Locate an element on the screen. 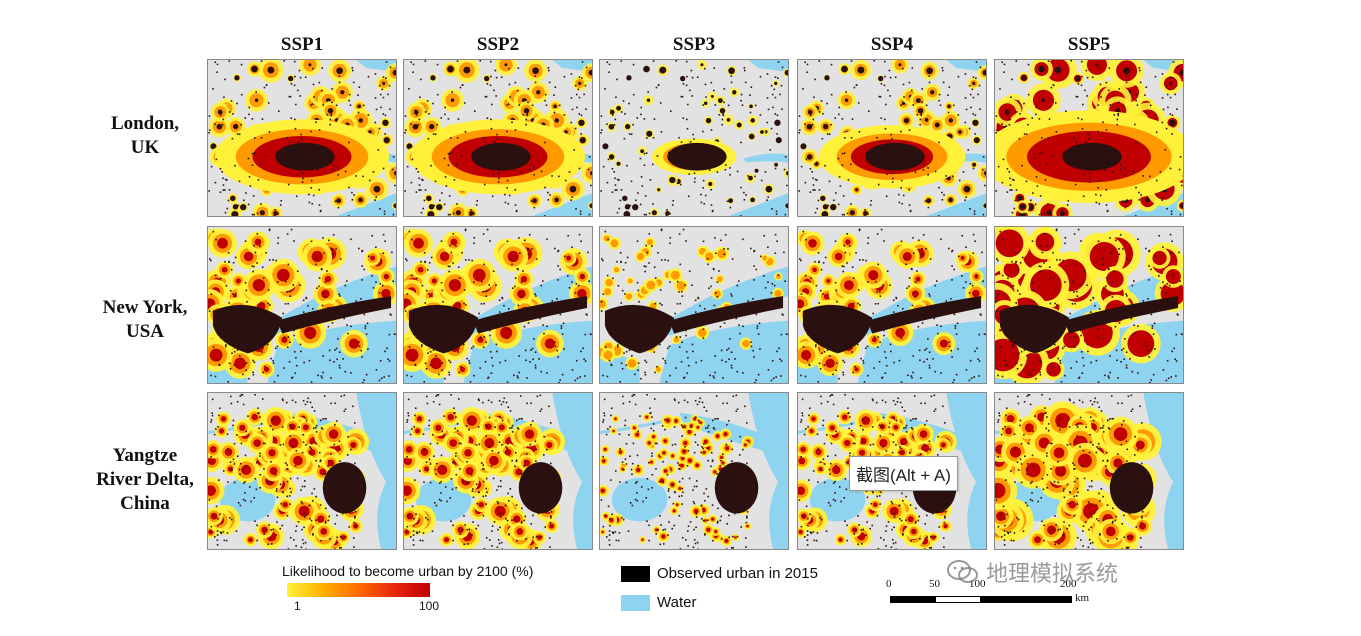 Image resolution: width=1361 pixels, height=636 pixels. scale-tick-label: 200 is located at coordinates (1068, 584).